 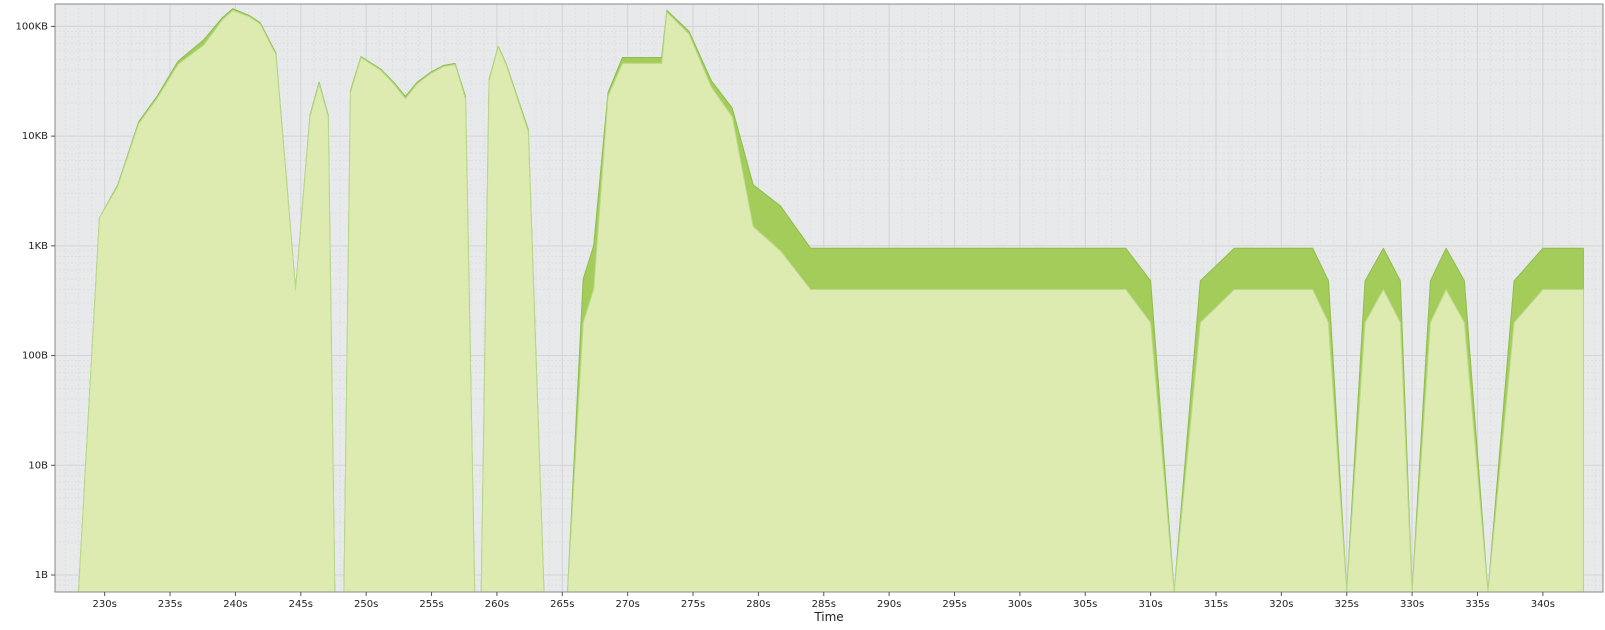 What do you see at coordinates (889, 604) in the screenshot?
I see `x-tick-label: 290s` at bounding box center [889, 604].